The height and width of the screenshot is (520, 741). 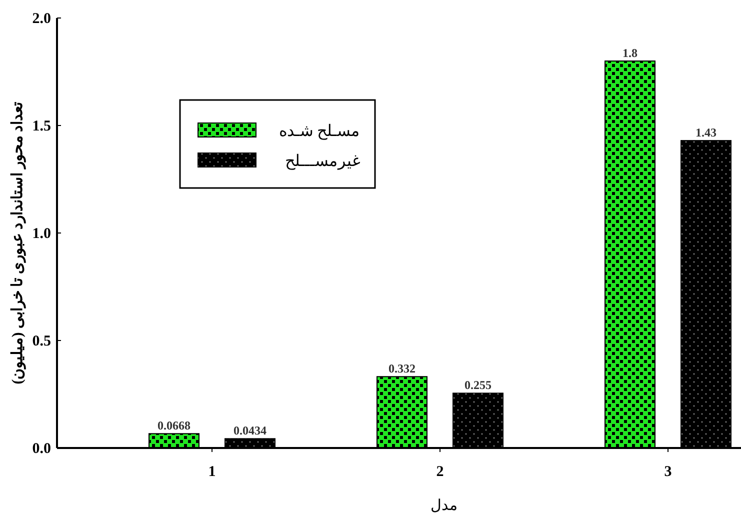 I want to click on y-tick-label: 0.0, so click(x=41, y=449).